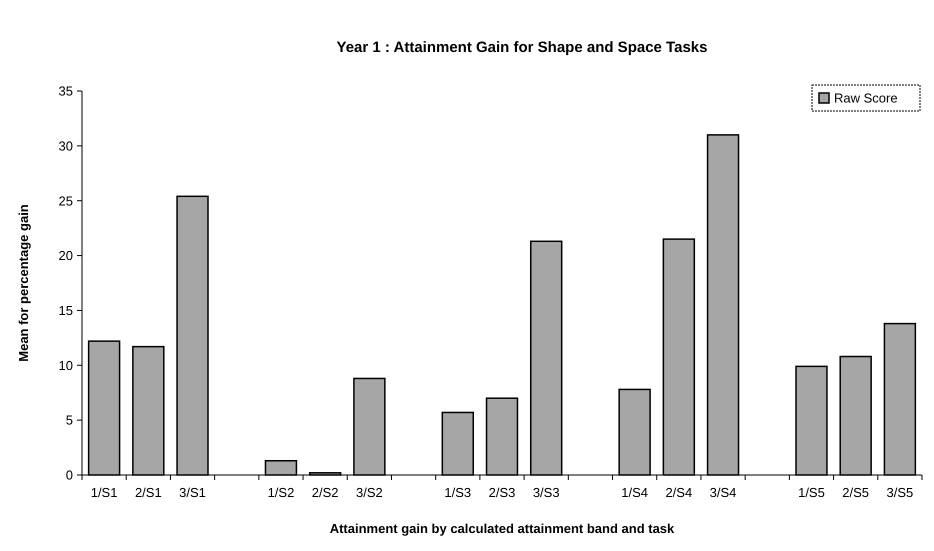 This screenshot has height=551, width=934. What do you see at coordinates (65, 365) in the screenshot?
I see `y-tick-label: 10` at bounding box center [65, 365].